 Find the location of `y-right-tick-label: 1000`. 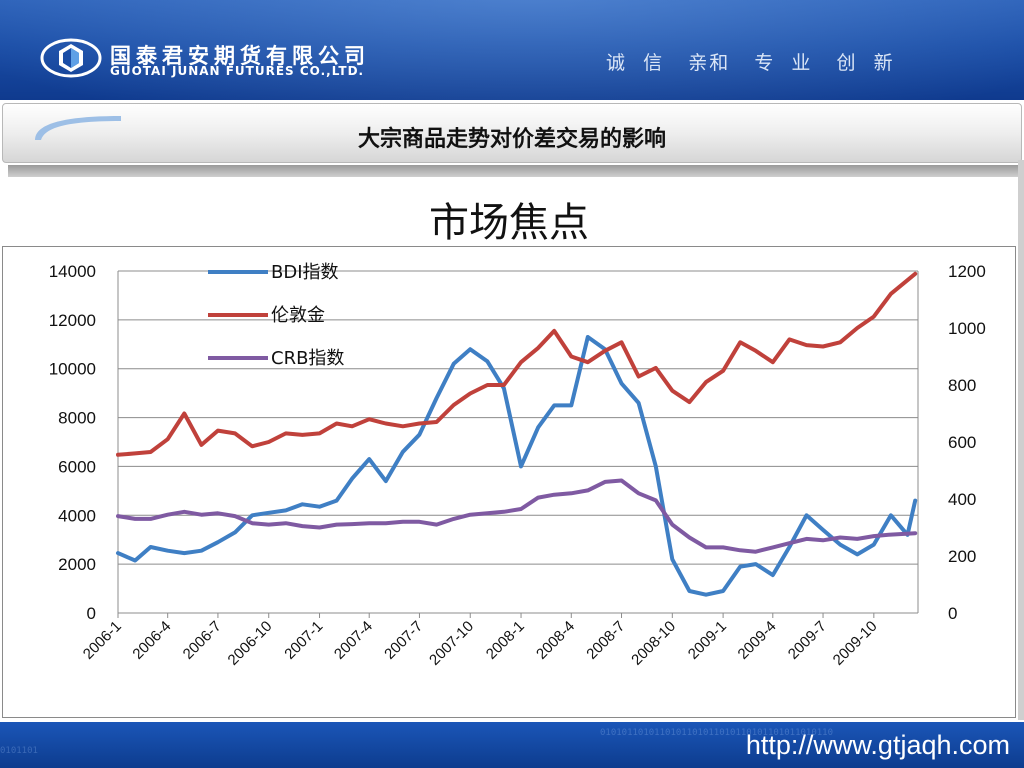

y-right-tick-label: 1000 is located at coordinates (967, 328).